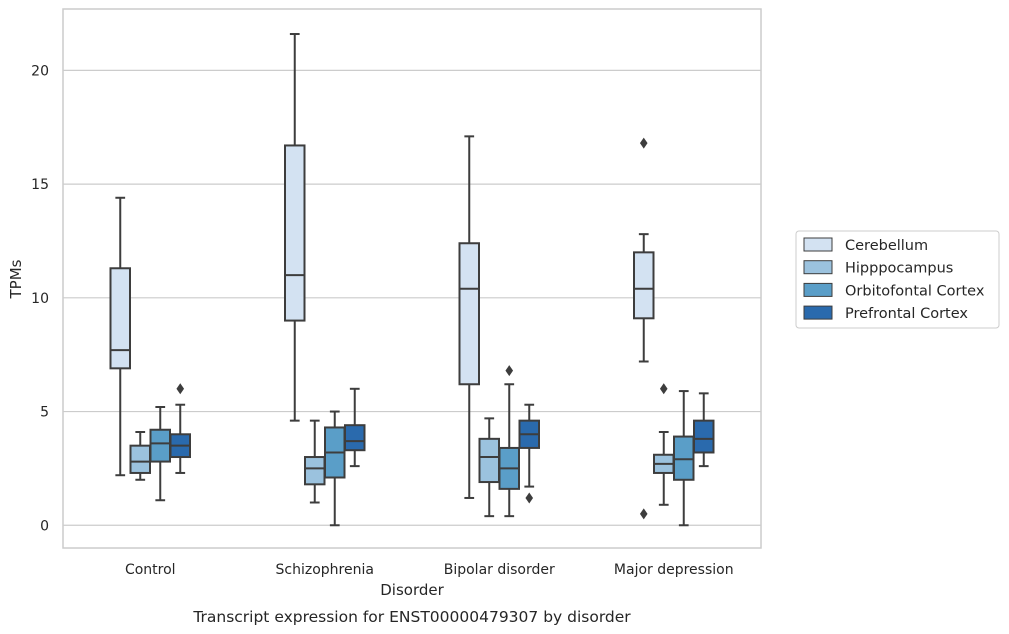 Image resolution: width=1009 pixels, height=634 pixels. I want to click on y-tick-label: 0, so click(44, 526).